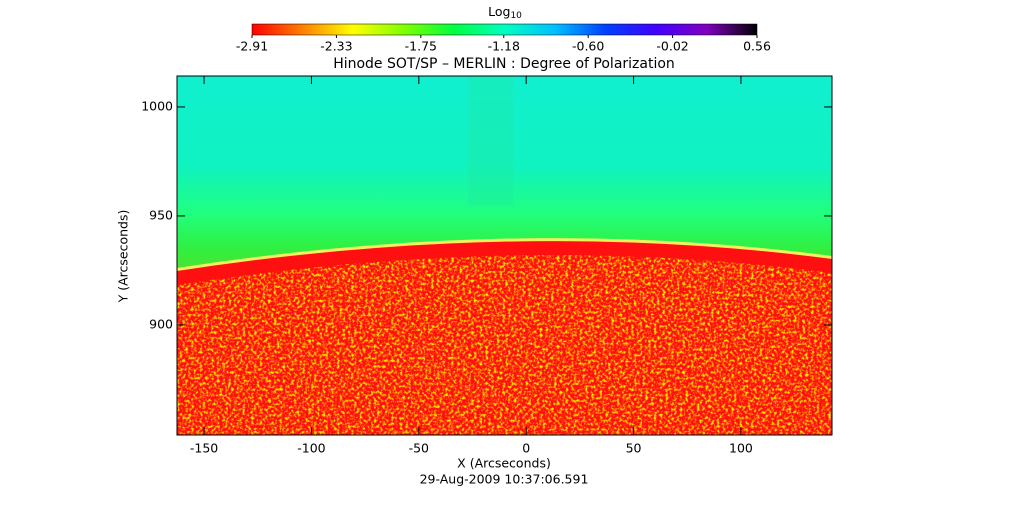 This screenshot has width=1009, height=512. I want to click on y-axis-label: Y (Arcseconds), so click(123, 257).